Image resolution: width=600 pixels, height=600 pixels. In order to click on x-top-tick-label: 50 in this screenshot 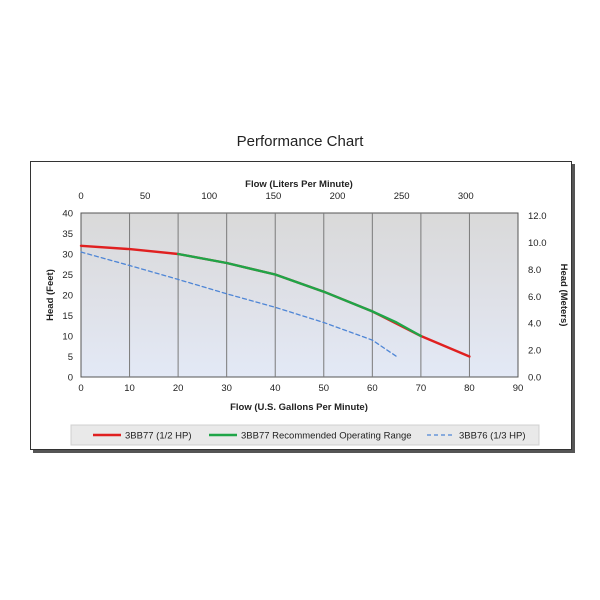, I will do `click(145, 196)`.